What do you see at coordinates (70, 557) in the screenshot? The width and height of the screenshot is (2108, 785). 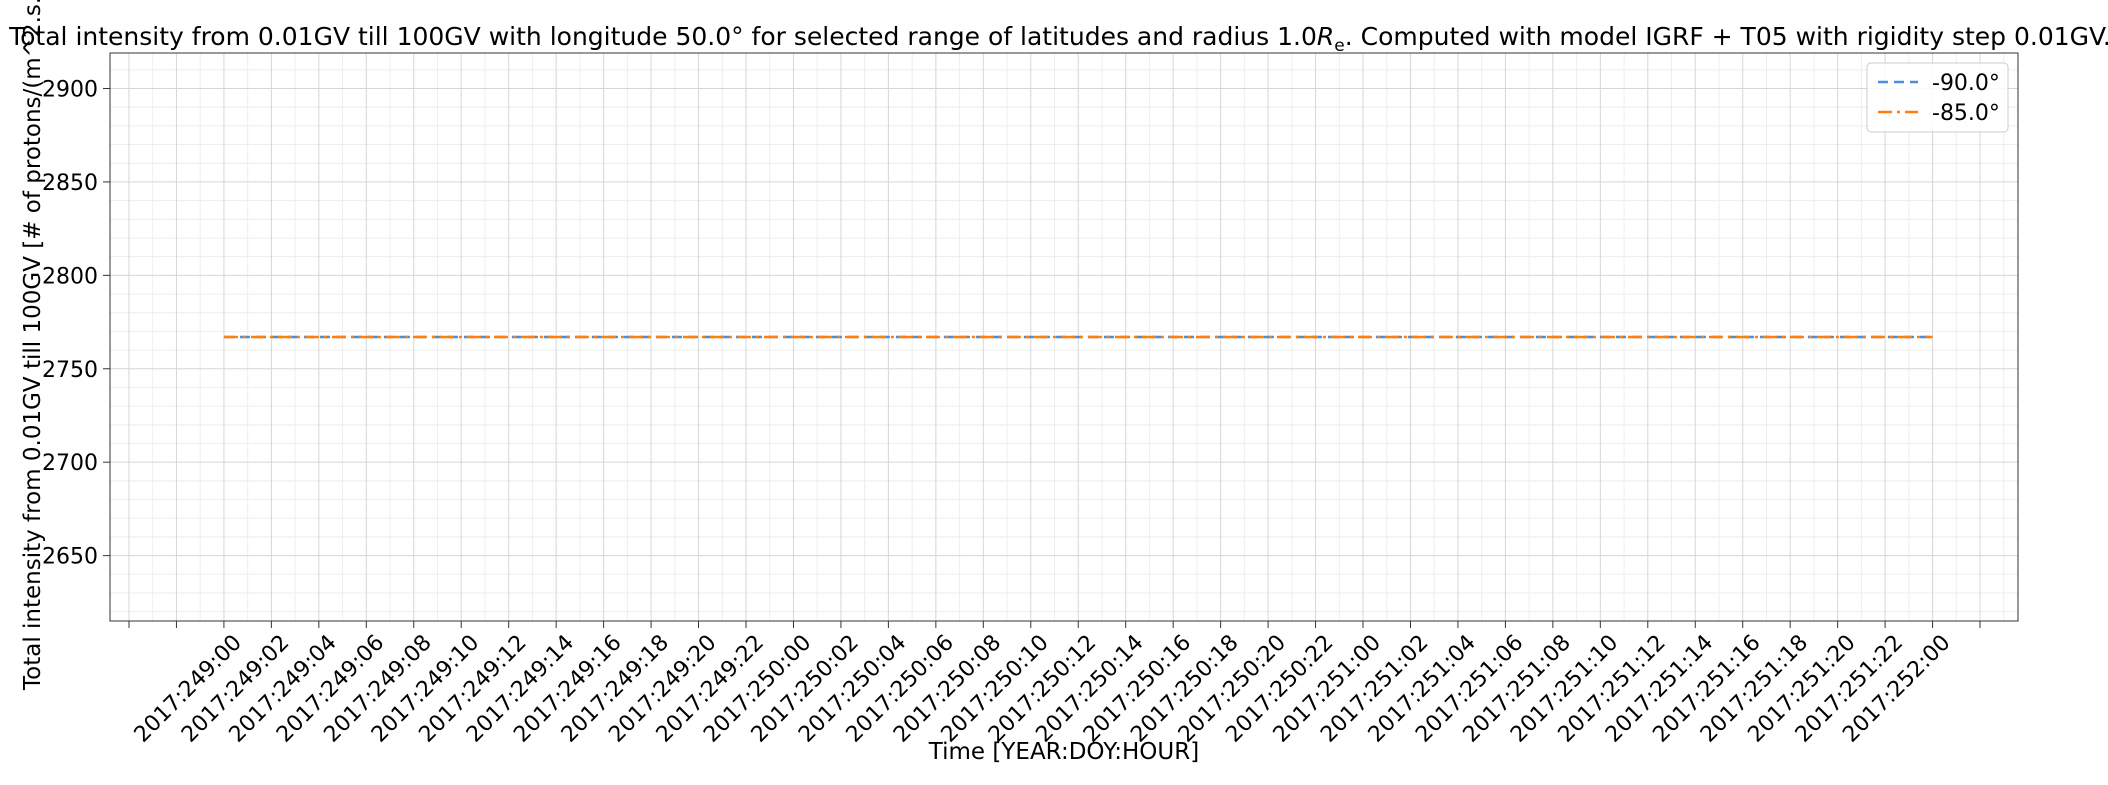 I see `y-tick-label: 2650` at bounding box center [70, 557].